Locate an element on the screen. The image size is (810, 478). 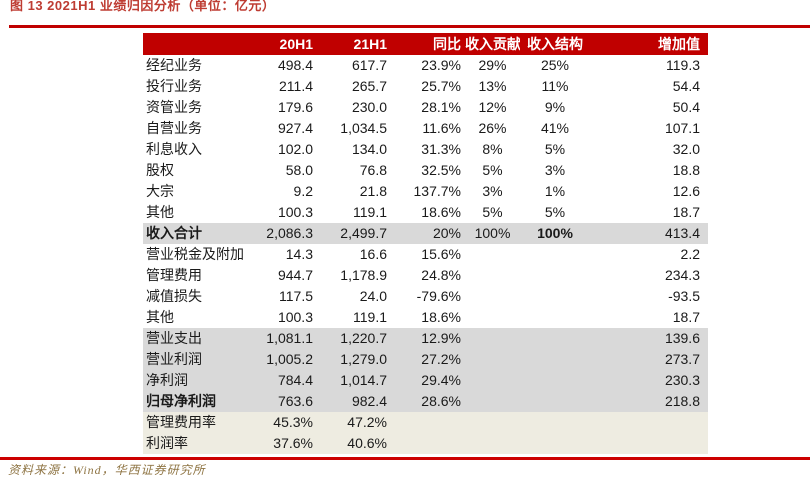
column-header-empty is located at coordinates (199, 44).